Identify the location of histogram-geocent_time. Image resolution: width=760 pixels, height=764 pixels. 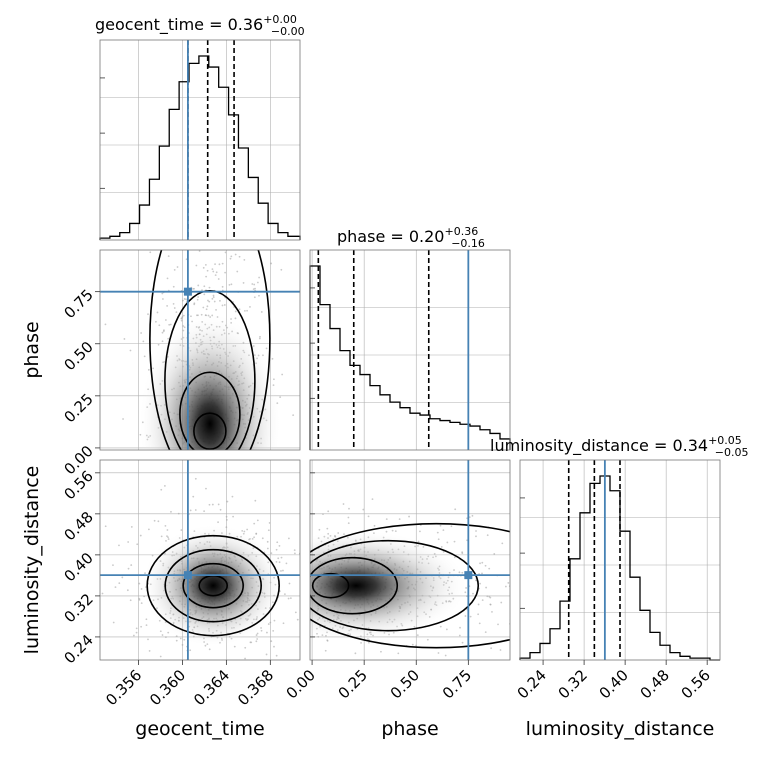
(200, 147).